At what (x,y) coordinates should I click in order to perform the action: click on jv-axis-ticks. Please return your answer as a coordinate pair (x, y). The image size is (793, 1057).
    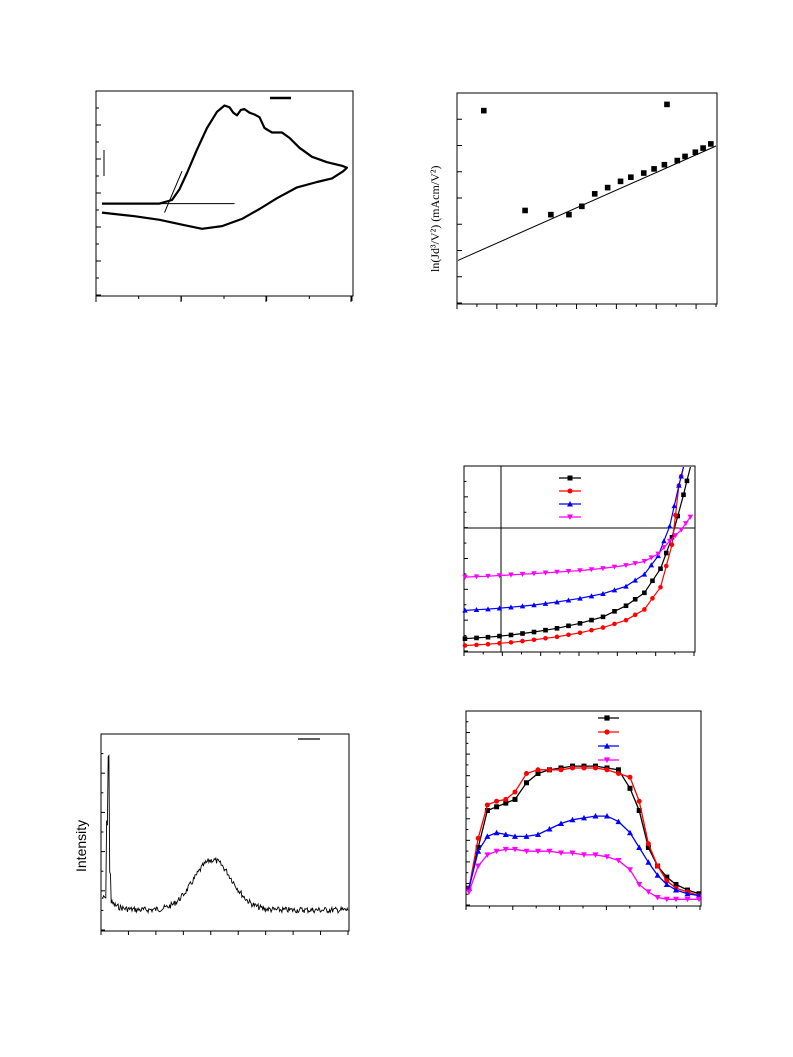
    Looking at the image, I should click on (579, 560).